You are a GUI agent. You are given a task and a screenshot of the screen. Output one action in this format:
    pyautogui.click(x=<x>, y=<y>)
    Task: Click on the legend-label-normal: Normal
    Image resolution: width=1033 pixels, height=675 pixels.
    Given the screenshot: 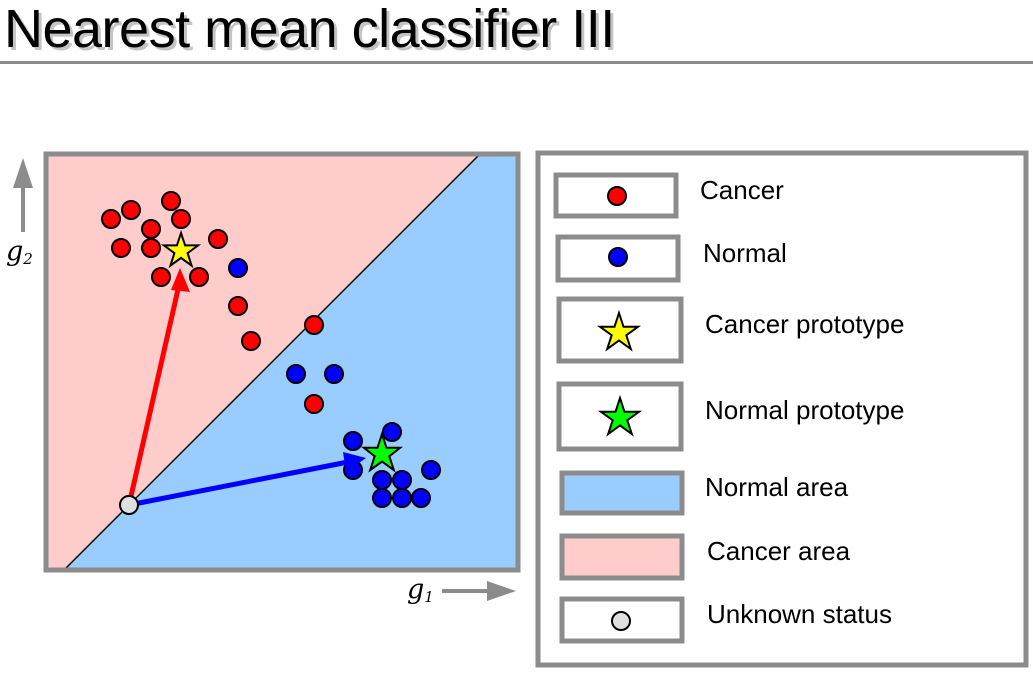 What is the action you would take?
    pyautogui.click(x=745, y=253)
    